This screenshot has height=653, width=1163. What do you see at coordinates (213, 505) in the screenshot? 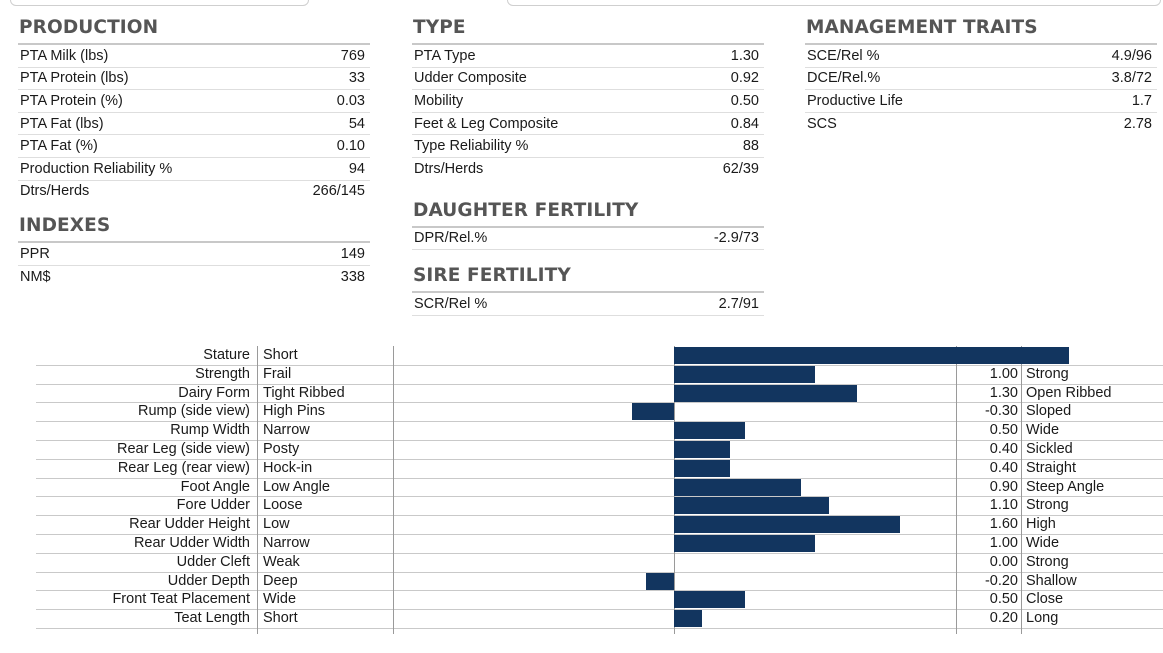
I see `trait-name: Fore Udder` at bounding box center [213, 505].